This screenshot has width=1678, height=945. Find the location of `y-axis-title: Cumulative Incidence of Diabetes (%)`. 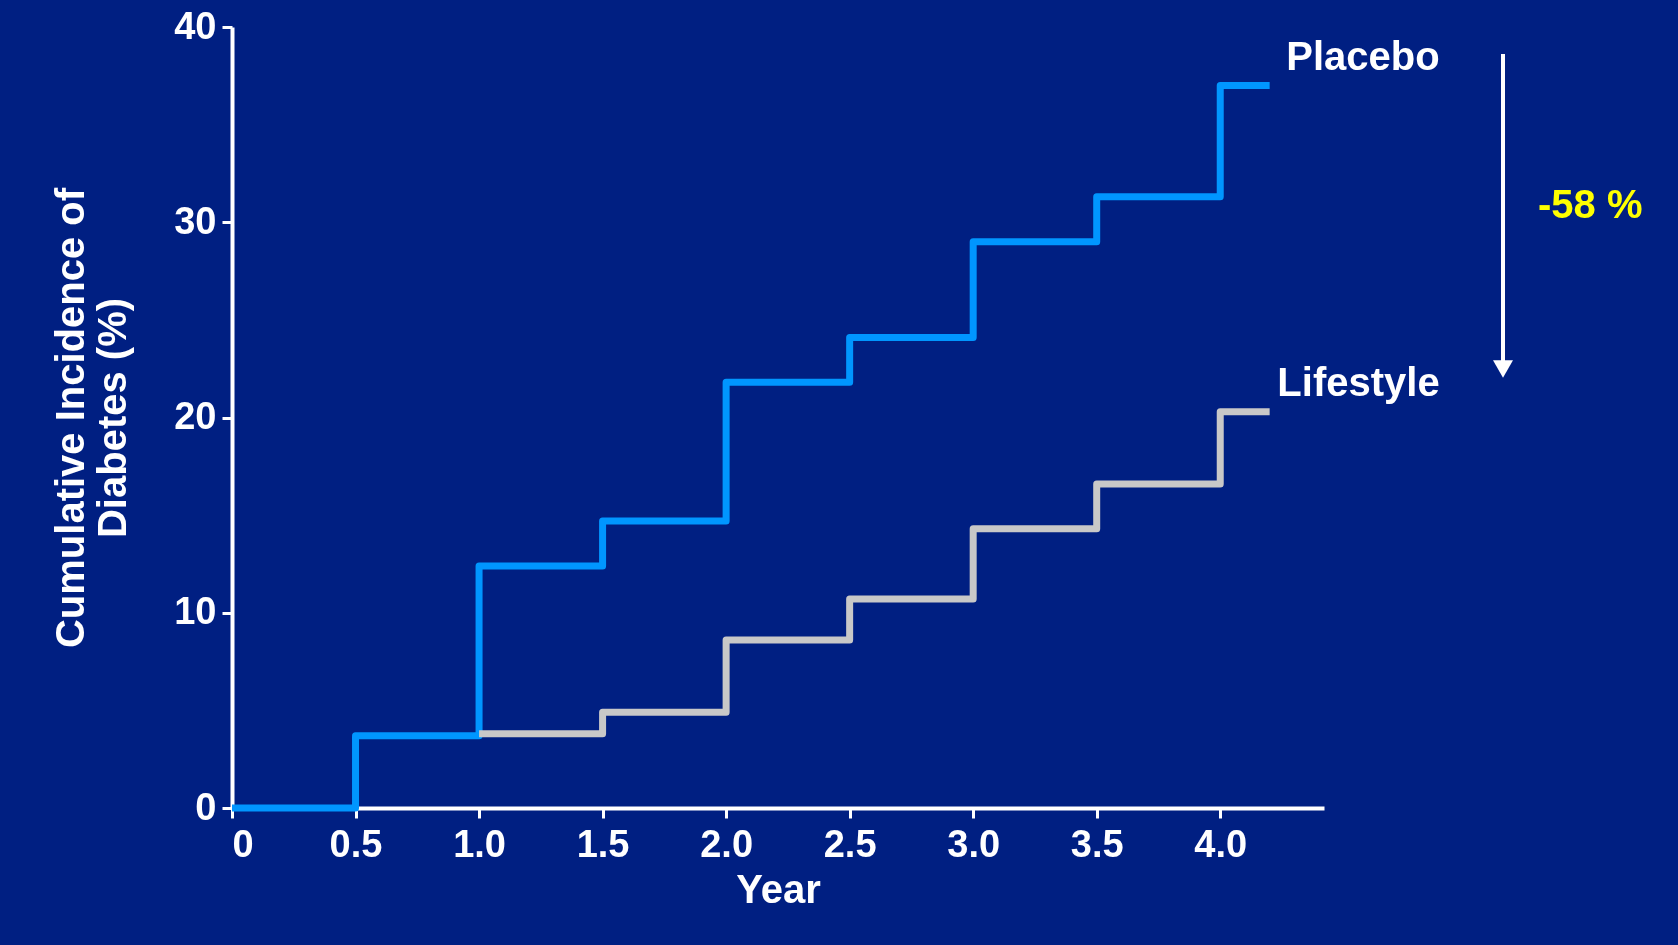

y-axis-title: Cumulative Incidence of Diabetes (%) is located at coordinates (91, 418).